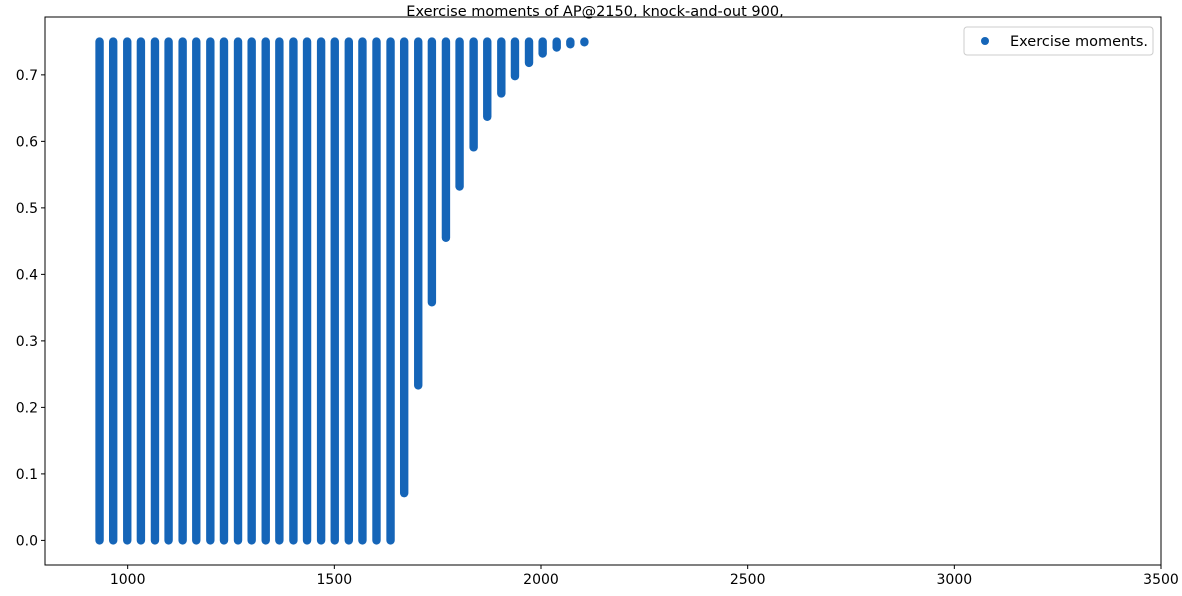 This screenshot has height=596, width=1182. Describe the element at coordinates (27, 209) in the screenshot. I see `y-tick-label: 0.5` at that location.